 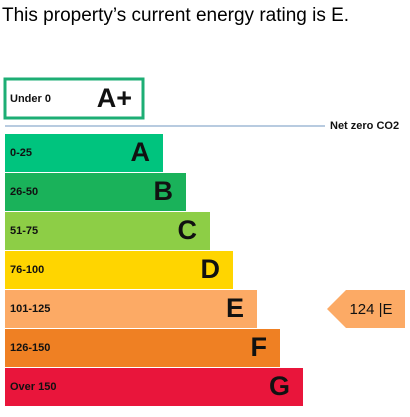 I want to click on net-zero-label: Net zero CO2, so click(x=364, y=126).